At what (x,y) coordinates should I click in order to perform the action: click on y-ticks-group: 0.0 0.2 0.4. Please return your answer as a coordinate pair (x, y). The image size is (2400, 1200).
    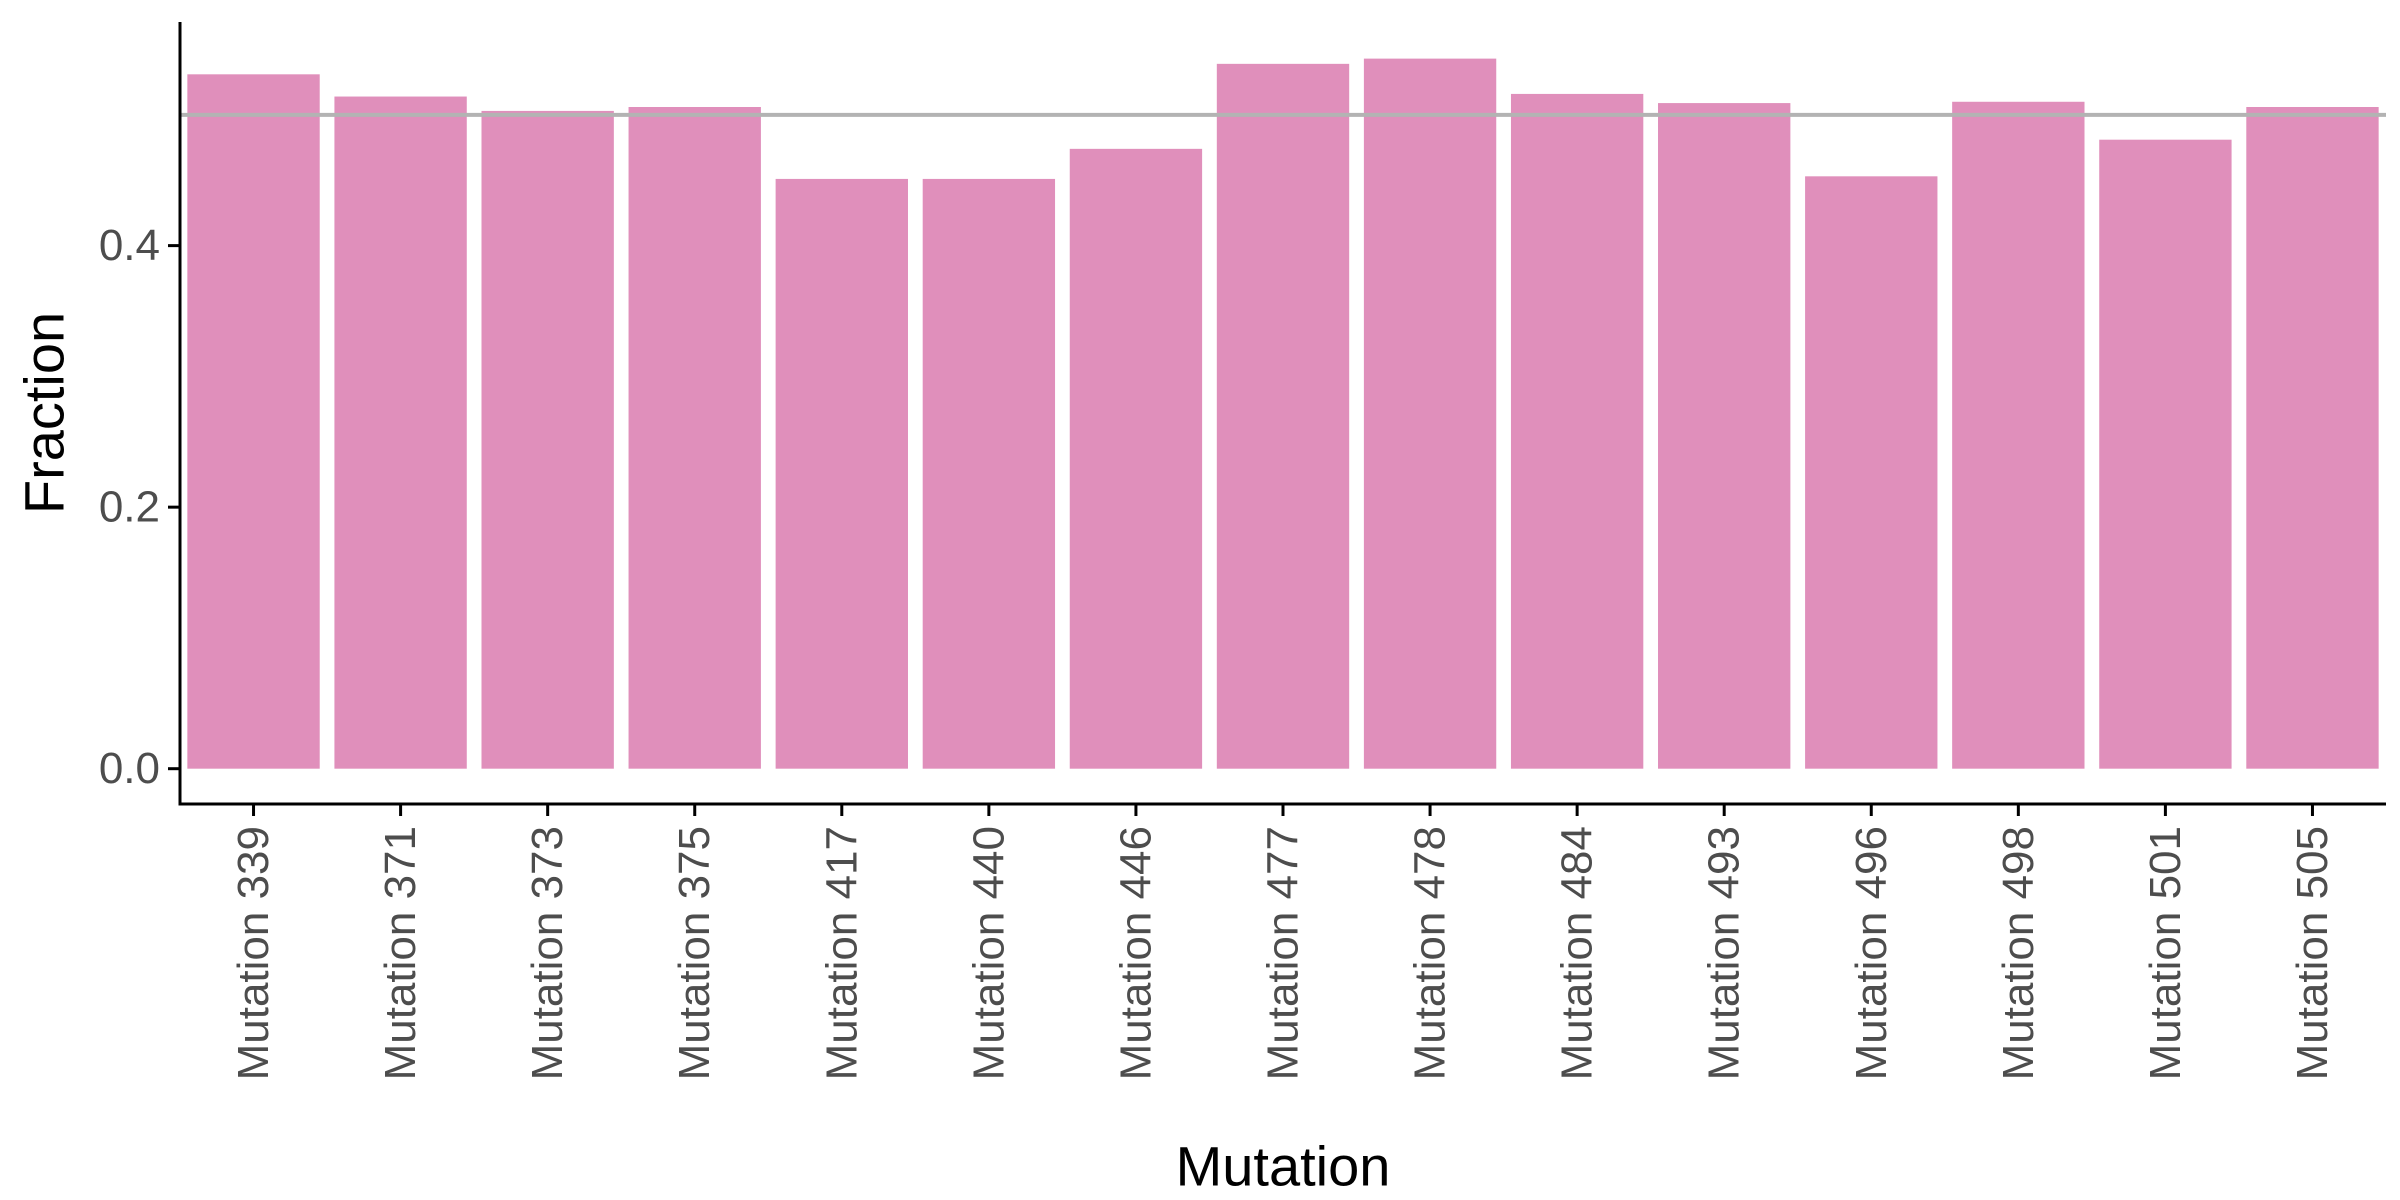
    Looking at the image, I should click on (139, 507).